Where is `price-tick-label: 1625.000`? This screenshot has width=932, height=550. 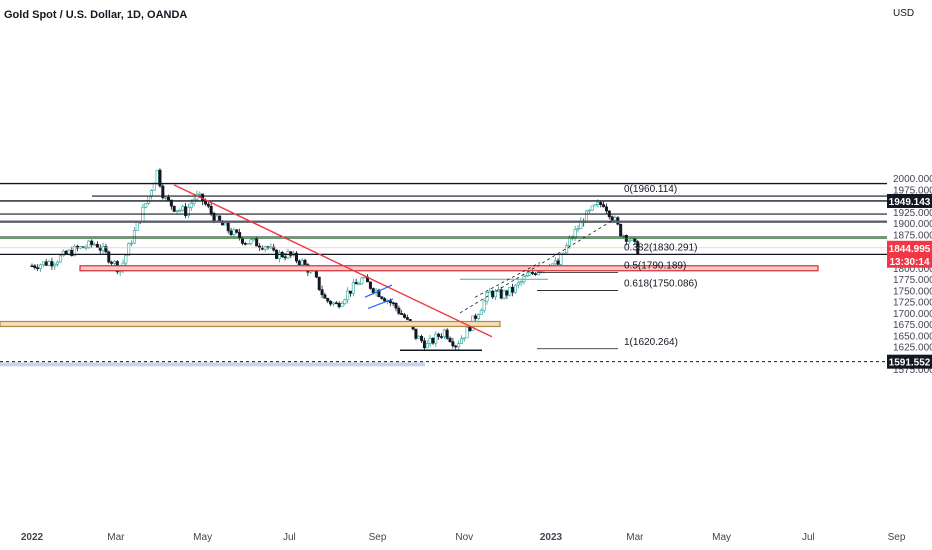
price-tick-label: 1625.000 is located at coordinates (912, 348).